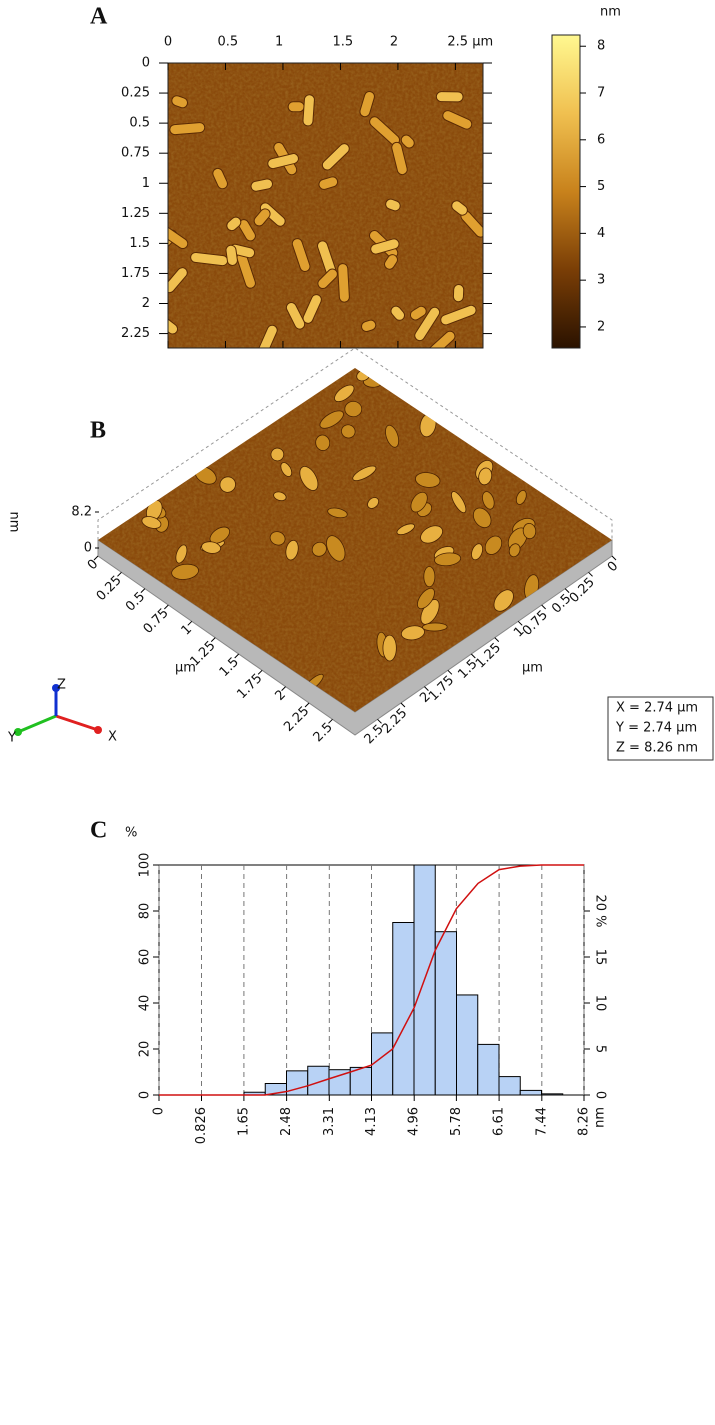  I want to click on x-axis-label: nm, so click(600, 1117).